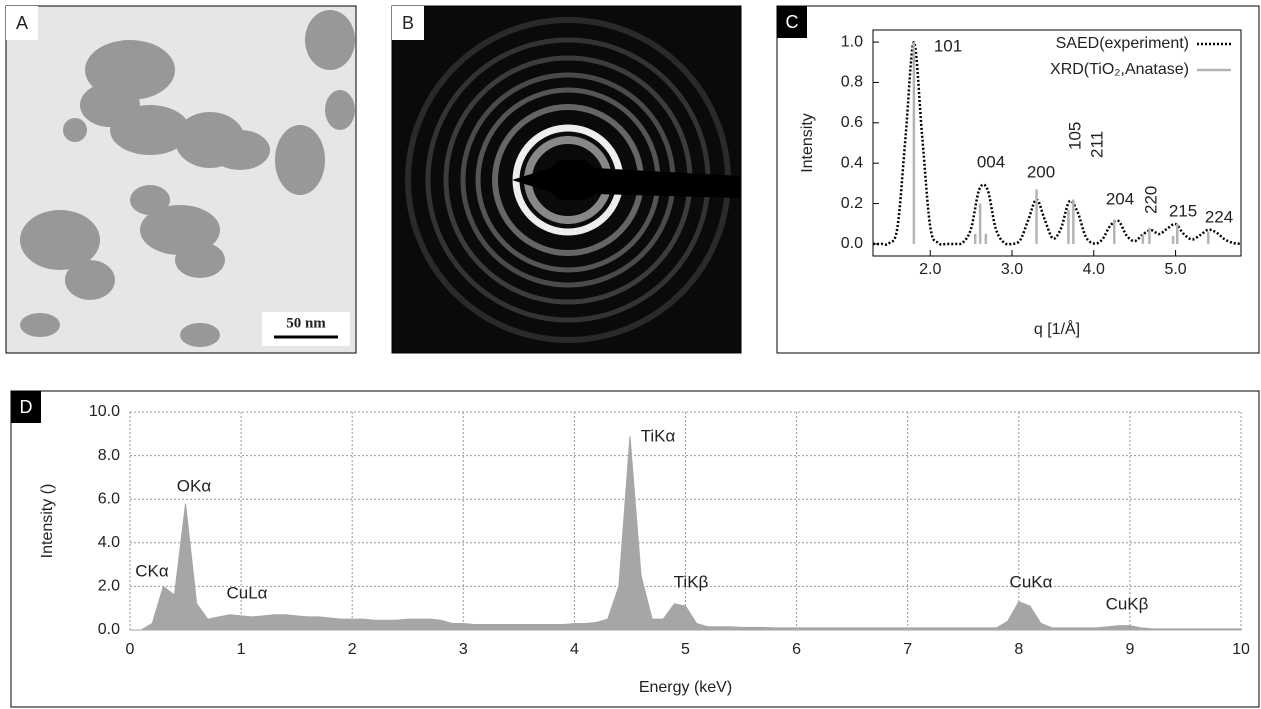 This screenshot has height=709, width=1261. I want to click on plot-frame, so click(1057, 143).